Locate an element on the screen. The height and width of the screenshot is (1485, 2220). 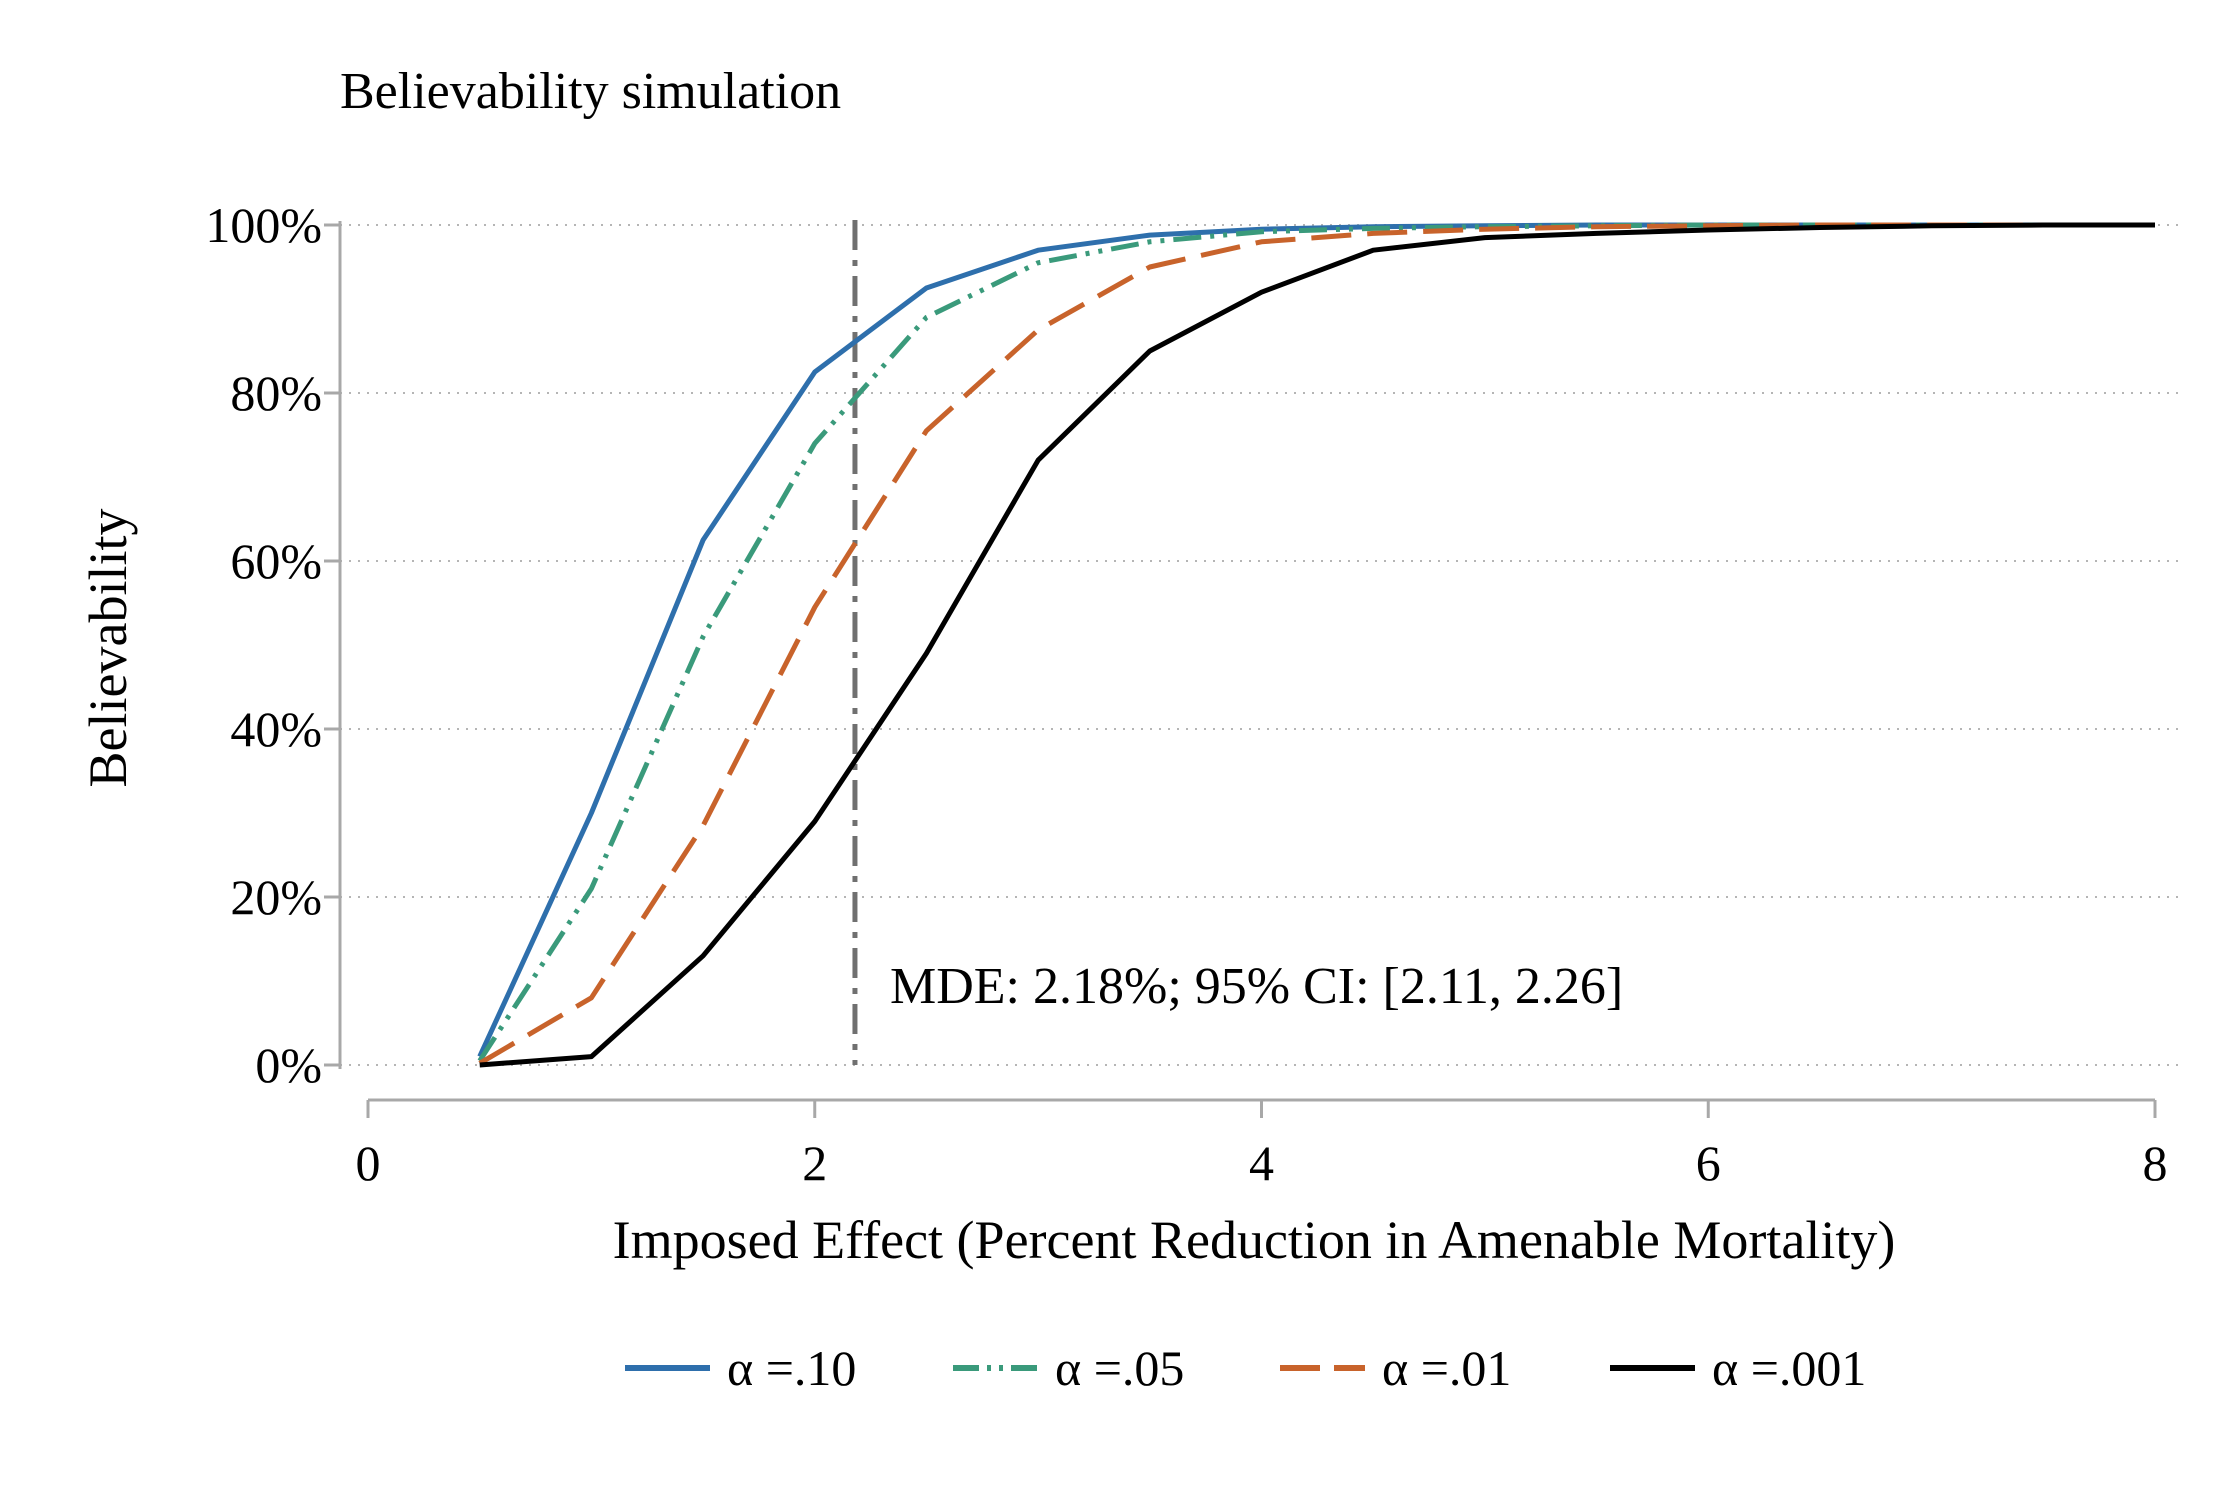
y-tick-label: 20% is located at coordinates (276, 897).